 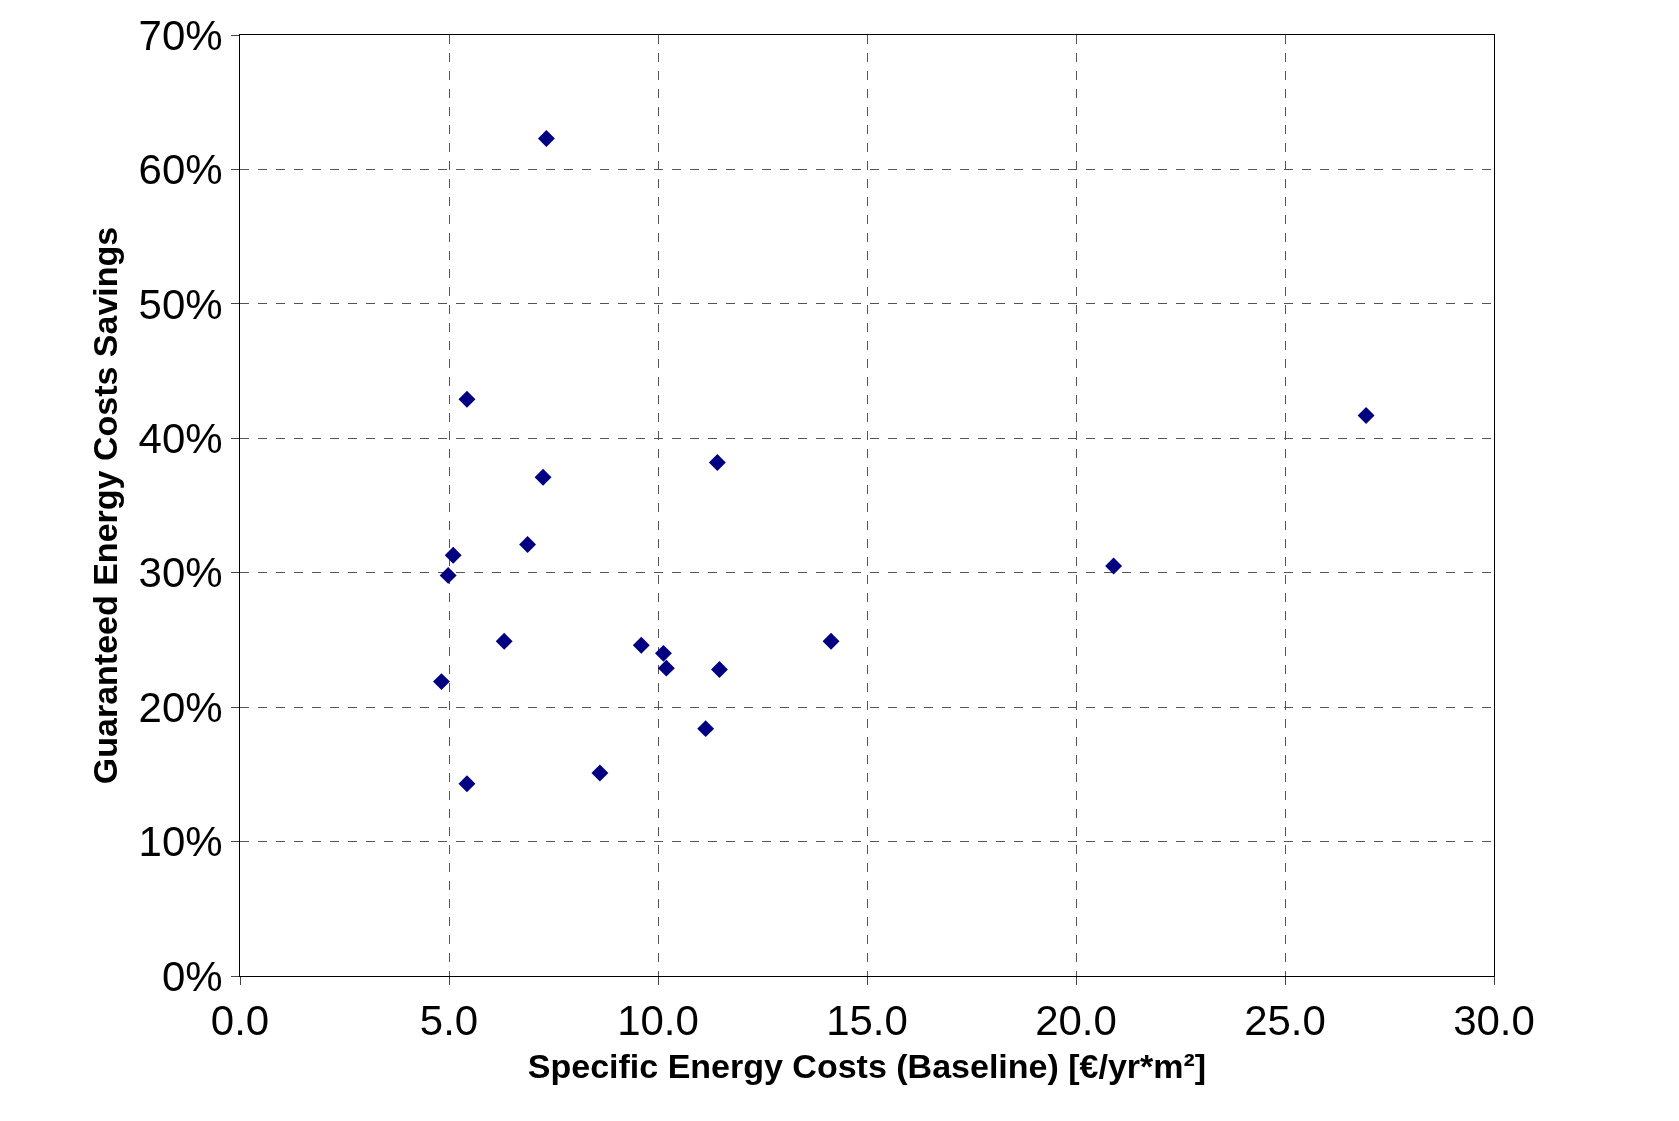 What do you see at coordinates (192, 976) in the screenshot?
I see `y-tick-label: 0%` at bounding box center [192, 976].